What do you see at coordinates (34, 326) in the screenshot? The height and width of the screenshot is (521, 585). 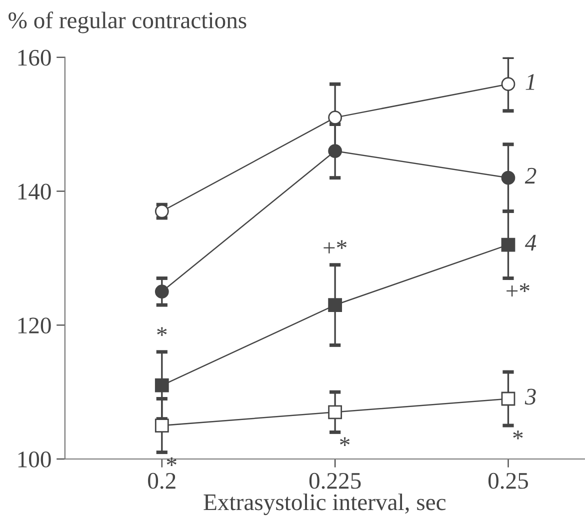 I see `y-tick-label: 120` at bounding box center [34, 326].